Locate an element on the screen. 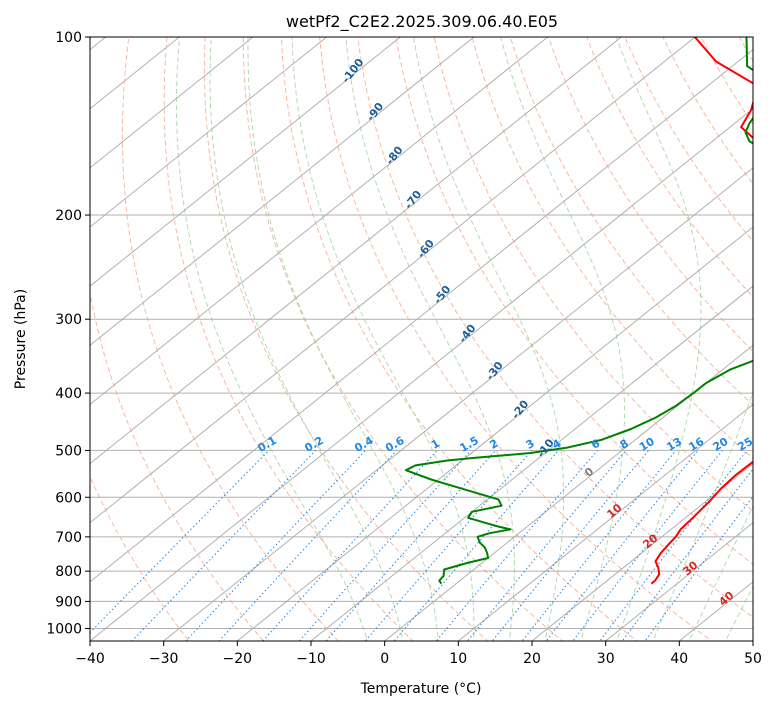 The width and height of the screenshot is (775, 708). isotherm-label: -90 is located at coordinates (375, 112).